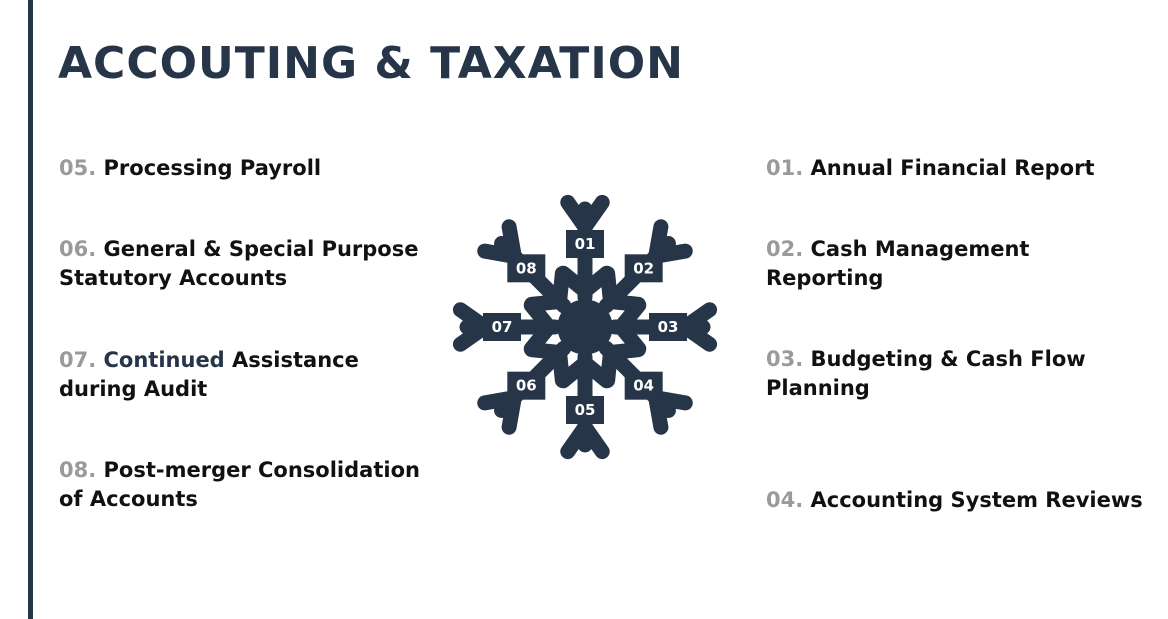  I want to click on item-number: 02., so click(785, 249).